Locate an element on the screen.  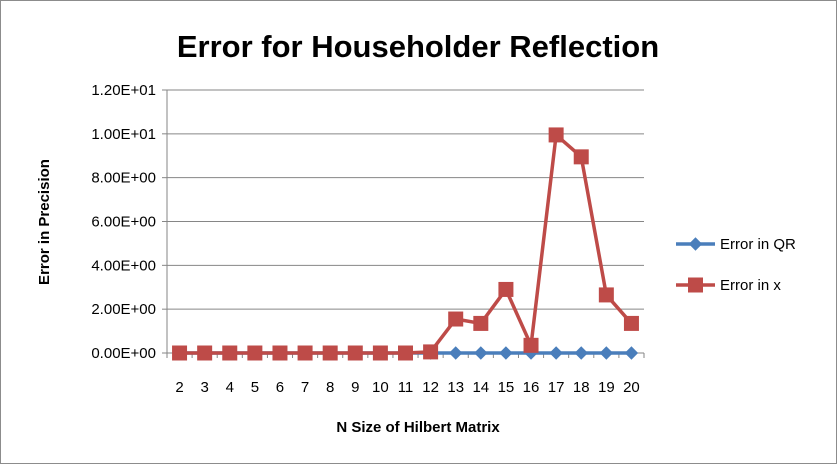
x-tick-label: 2 is located at coordinates (179, 387).